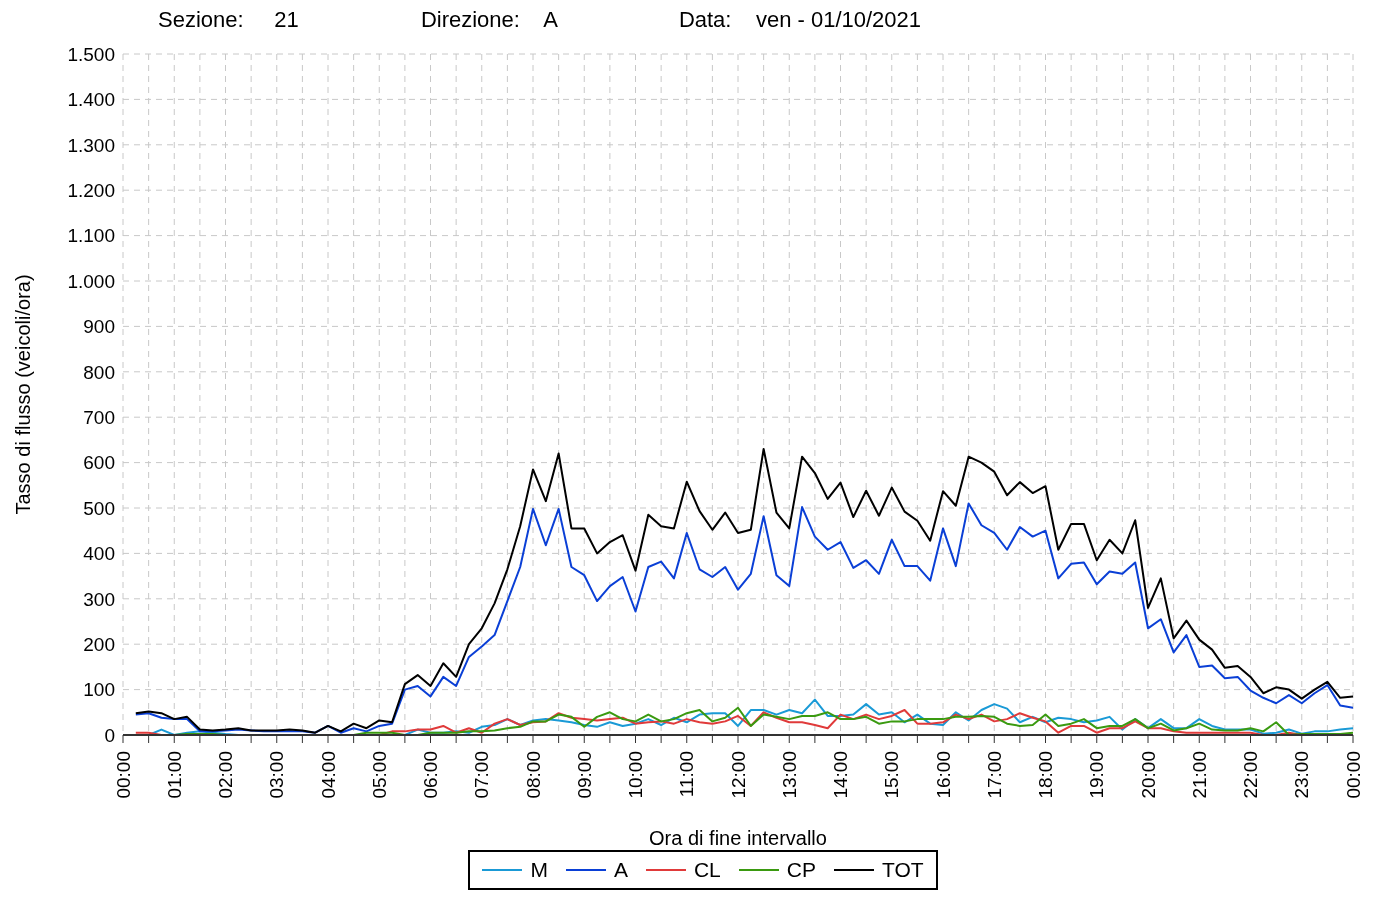  What do you see at coordinates (540, 20) in the screenshot?
I see `chart-title: Sezione: 21 Direzione: A Data: ven - 01/10/2021` at bounding box center [540, 20].